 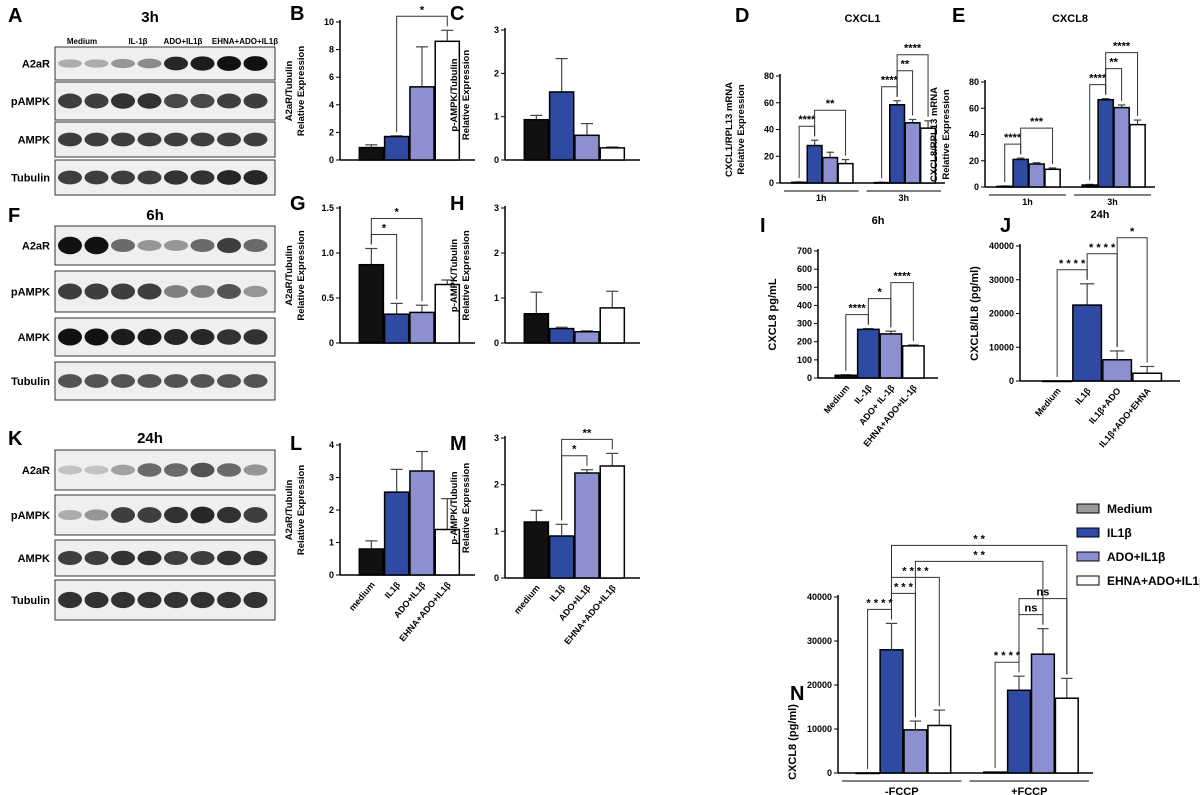 What do you see at coordinates (1001, 314) in the screenshot?
I see `y-tick-label: 20000` at bounding box center [1001, 314].